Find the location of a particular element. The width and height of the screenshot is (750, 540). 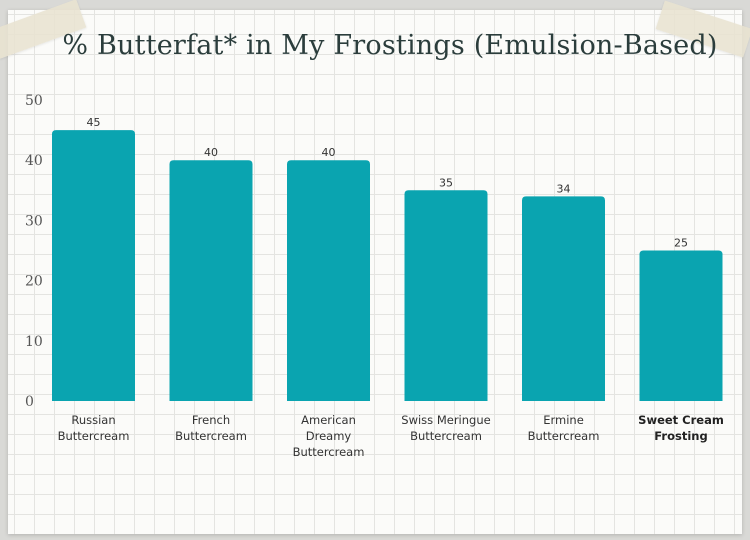

x-tick-label: American Dreamy Buttercream is located at coordinates (329, 436).